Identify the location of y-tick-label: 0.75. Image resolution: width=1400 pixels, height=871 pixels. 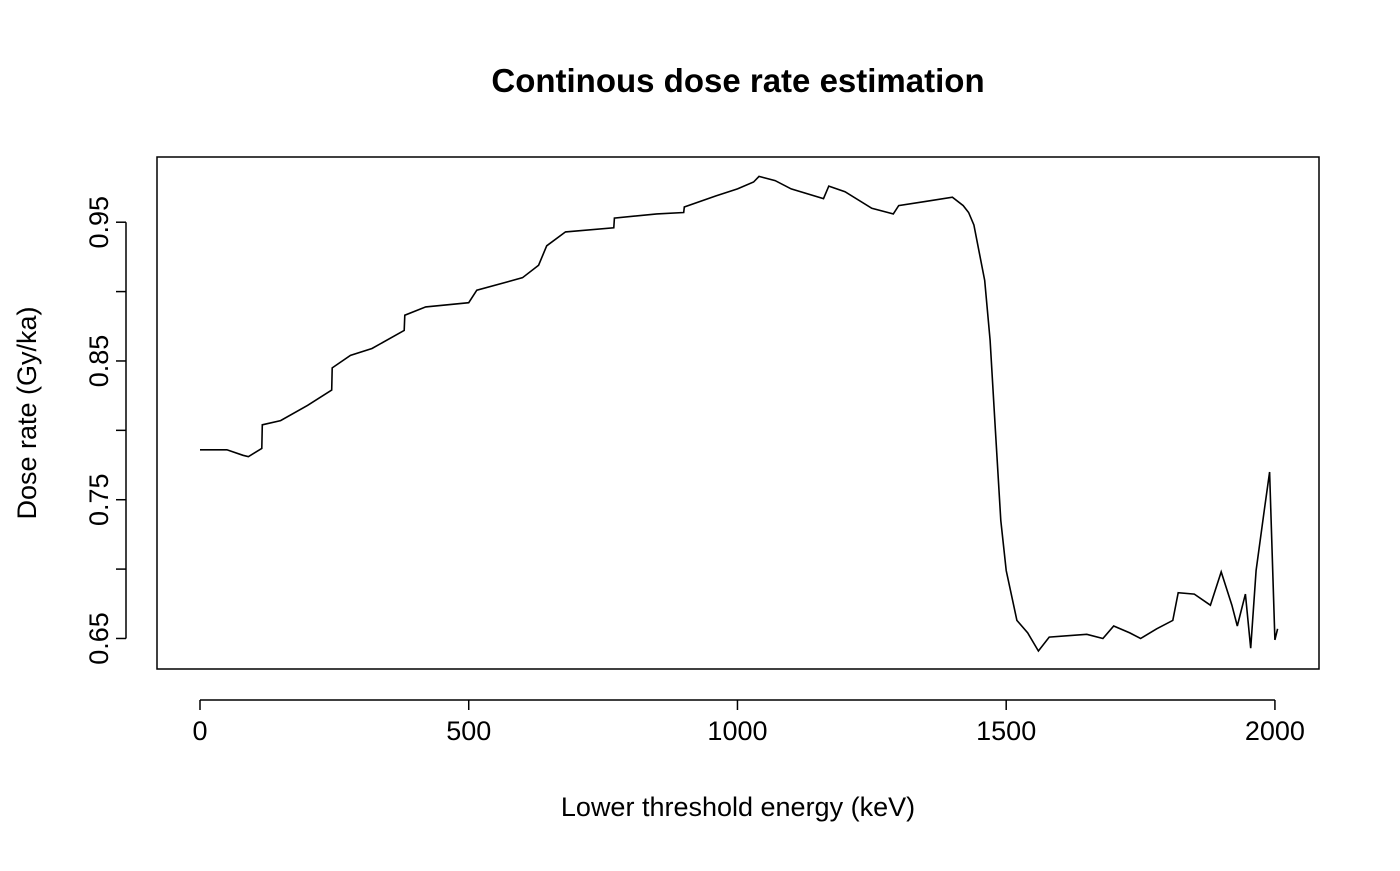
(99, 499).